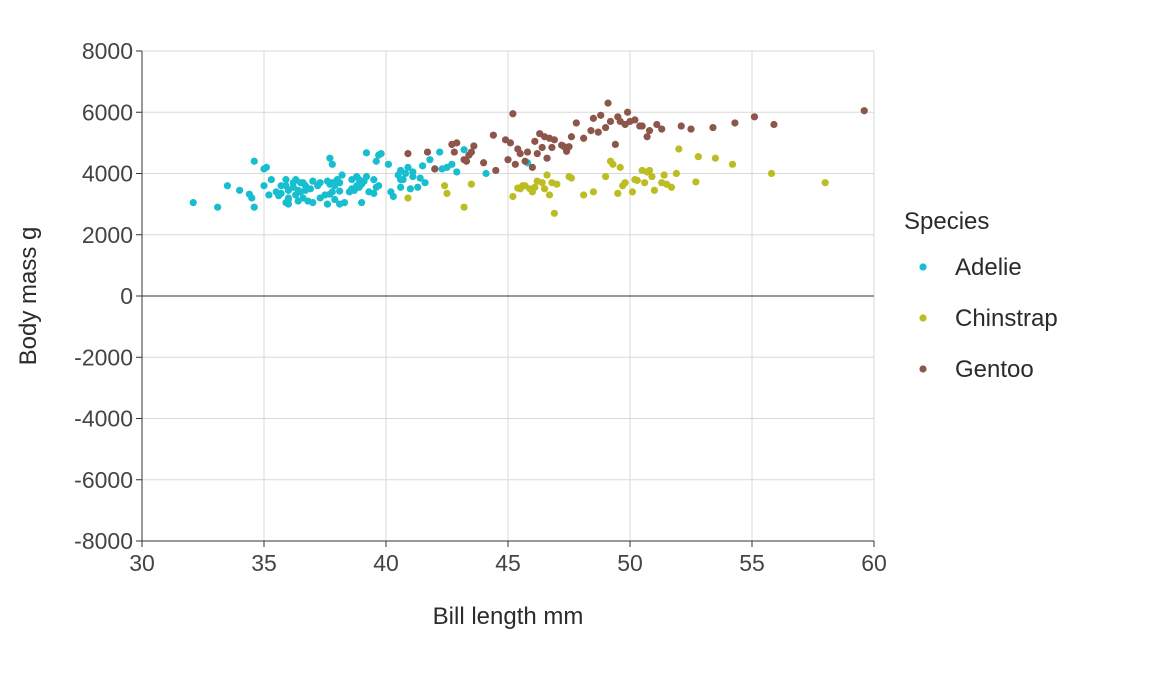 This screenshot has height=677, width=1152. What do you see at coordinates (142, 563) in the screenshot?
I see `x-tick-label: 30` at bounding box center [142, 563].